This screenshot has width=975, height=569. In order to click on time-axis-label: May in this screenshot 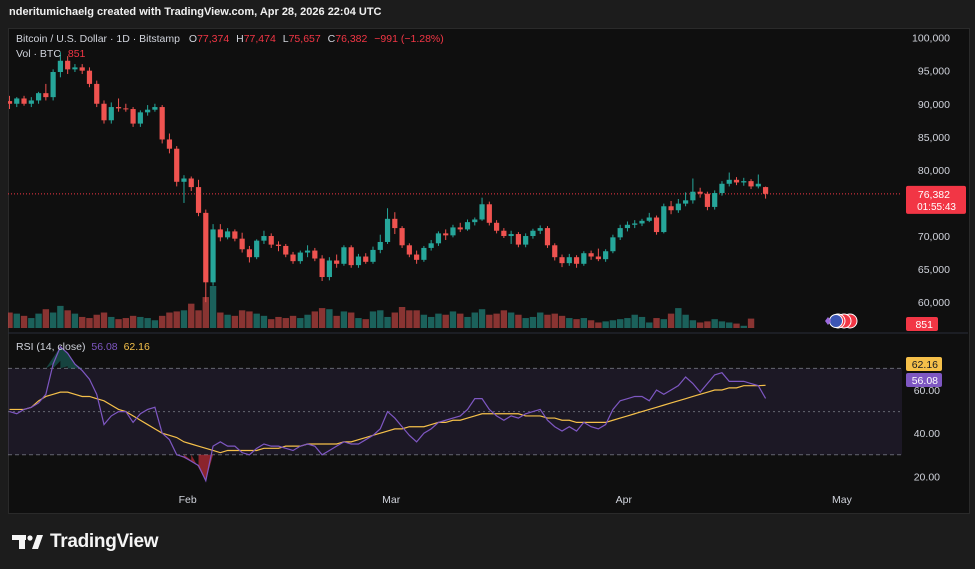, I will do `click(842, 500)`.